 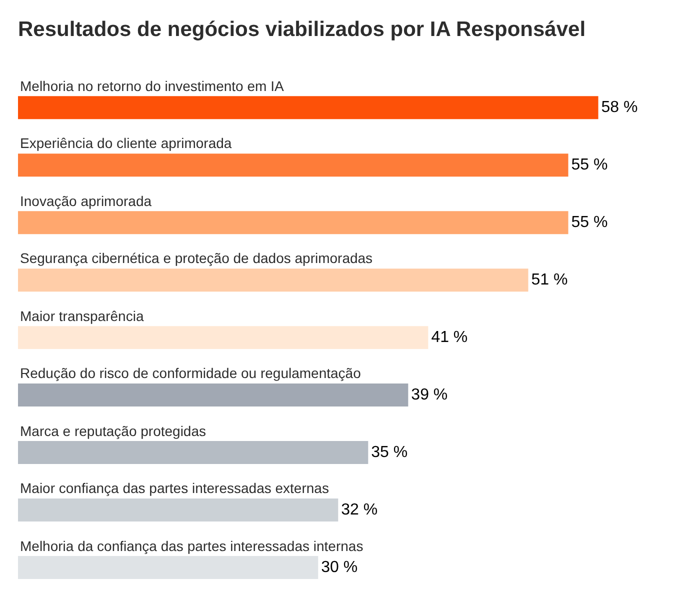 I want to click on y-tick-label: Maior transparência, so click(x=82, y=316).